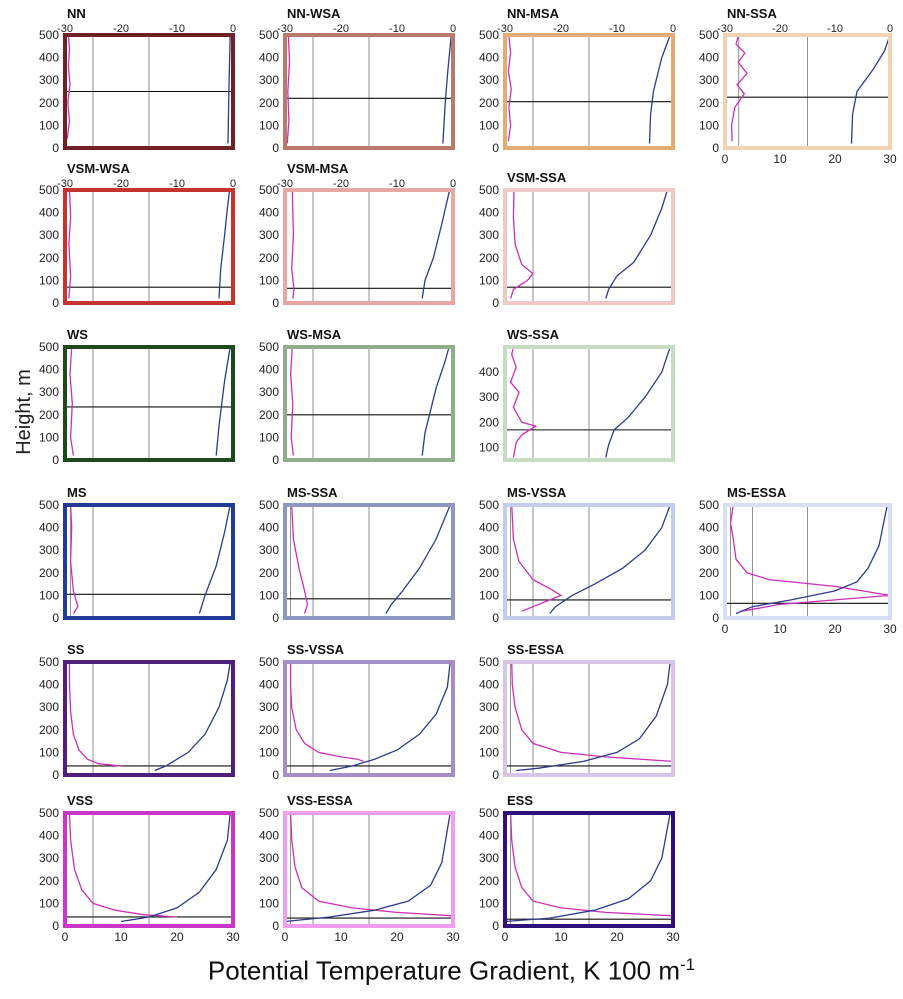  What do you see at coordinates (357, 397) in the screenshot?
I see `panel-ws-msa: WS-MSA 0 100 200 300 400 500` at bounding box center [357, 397].